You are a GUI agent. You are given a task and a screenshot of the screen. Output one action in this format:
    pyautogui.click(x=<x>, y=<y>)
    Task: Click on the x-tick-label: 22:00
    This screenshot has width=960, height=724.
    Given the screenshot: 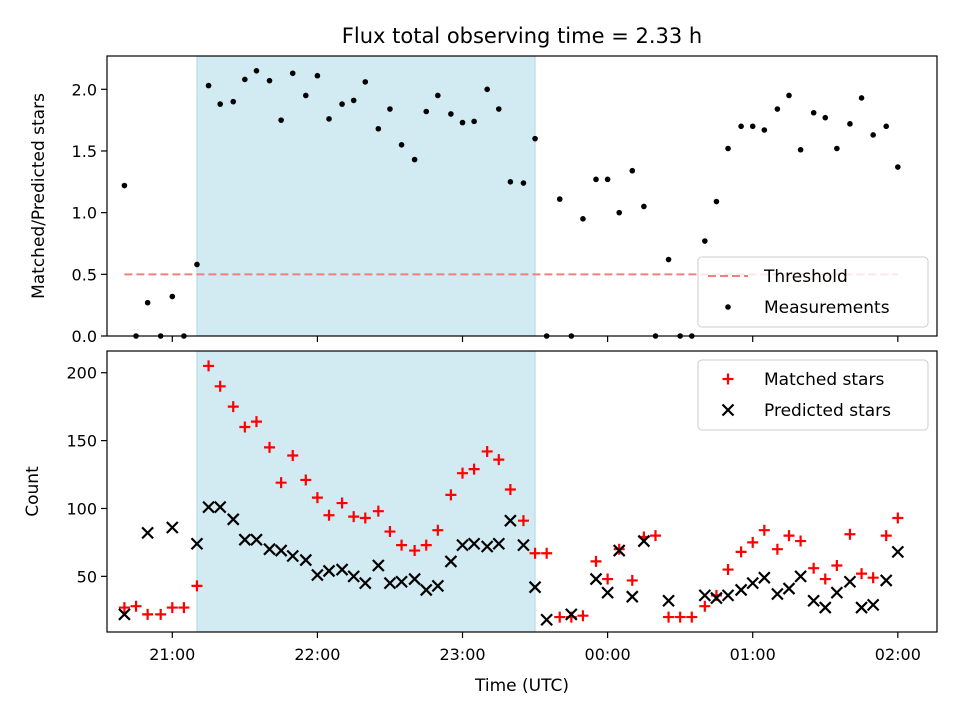 What is the action you would take?
    pyautogui.click(x=317, y=654)
    